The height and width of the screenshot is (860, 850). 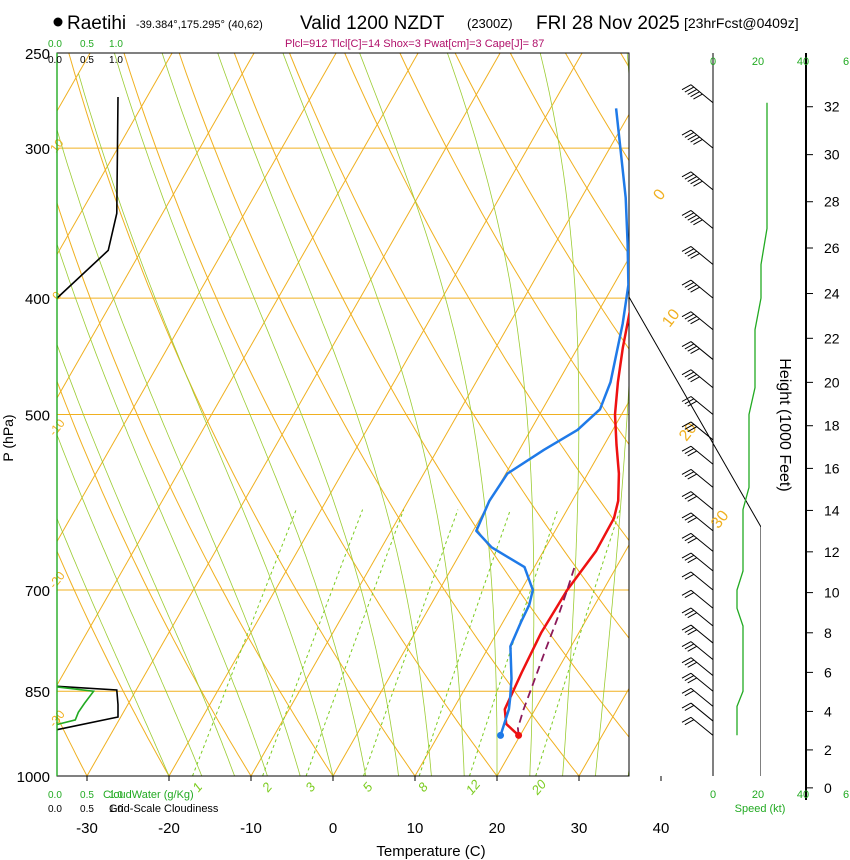 I want to click on cloudiness-label: Grid-Scale Cloudiness, so click(x=164, y=809).